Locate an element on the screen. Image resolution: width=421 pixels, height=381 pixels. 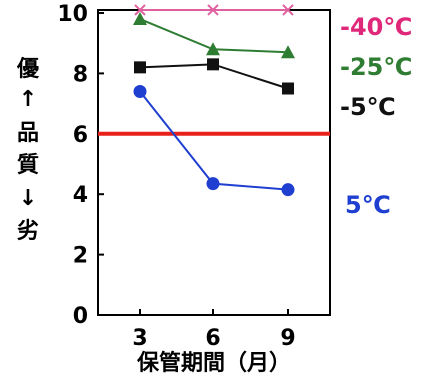
series-label: -40℃ is located at coordinates (376, 27).